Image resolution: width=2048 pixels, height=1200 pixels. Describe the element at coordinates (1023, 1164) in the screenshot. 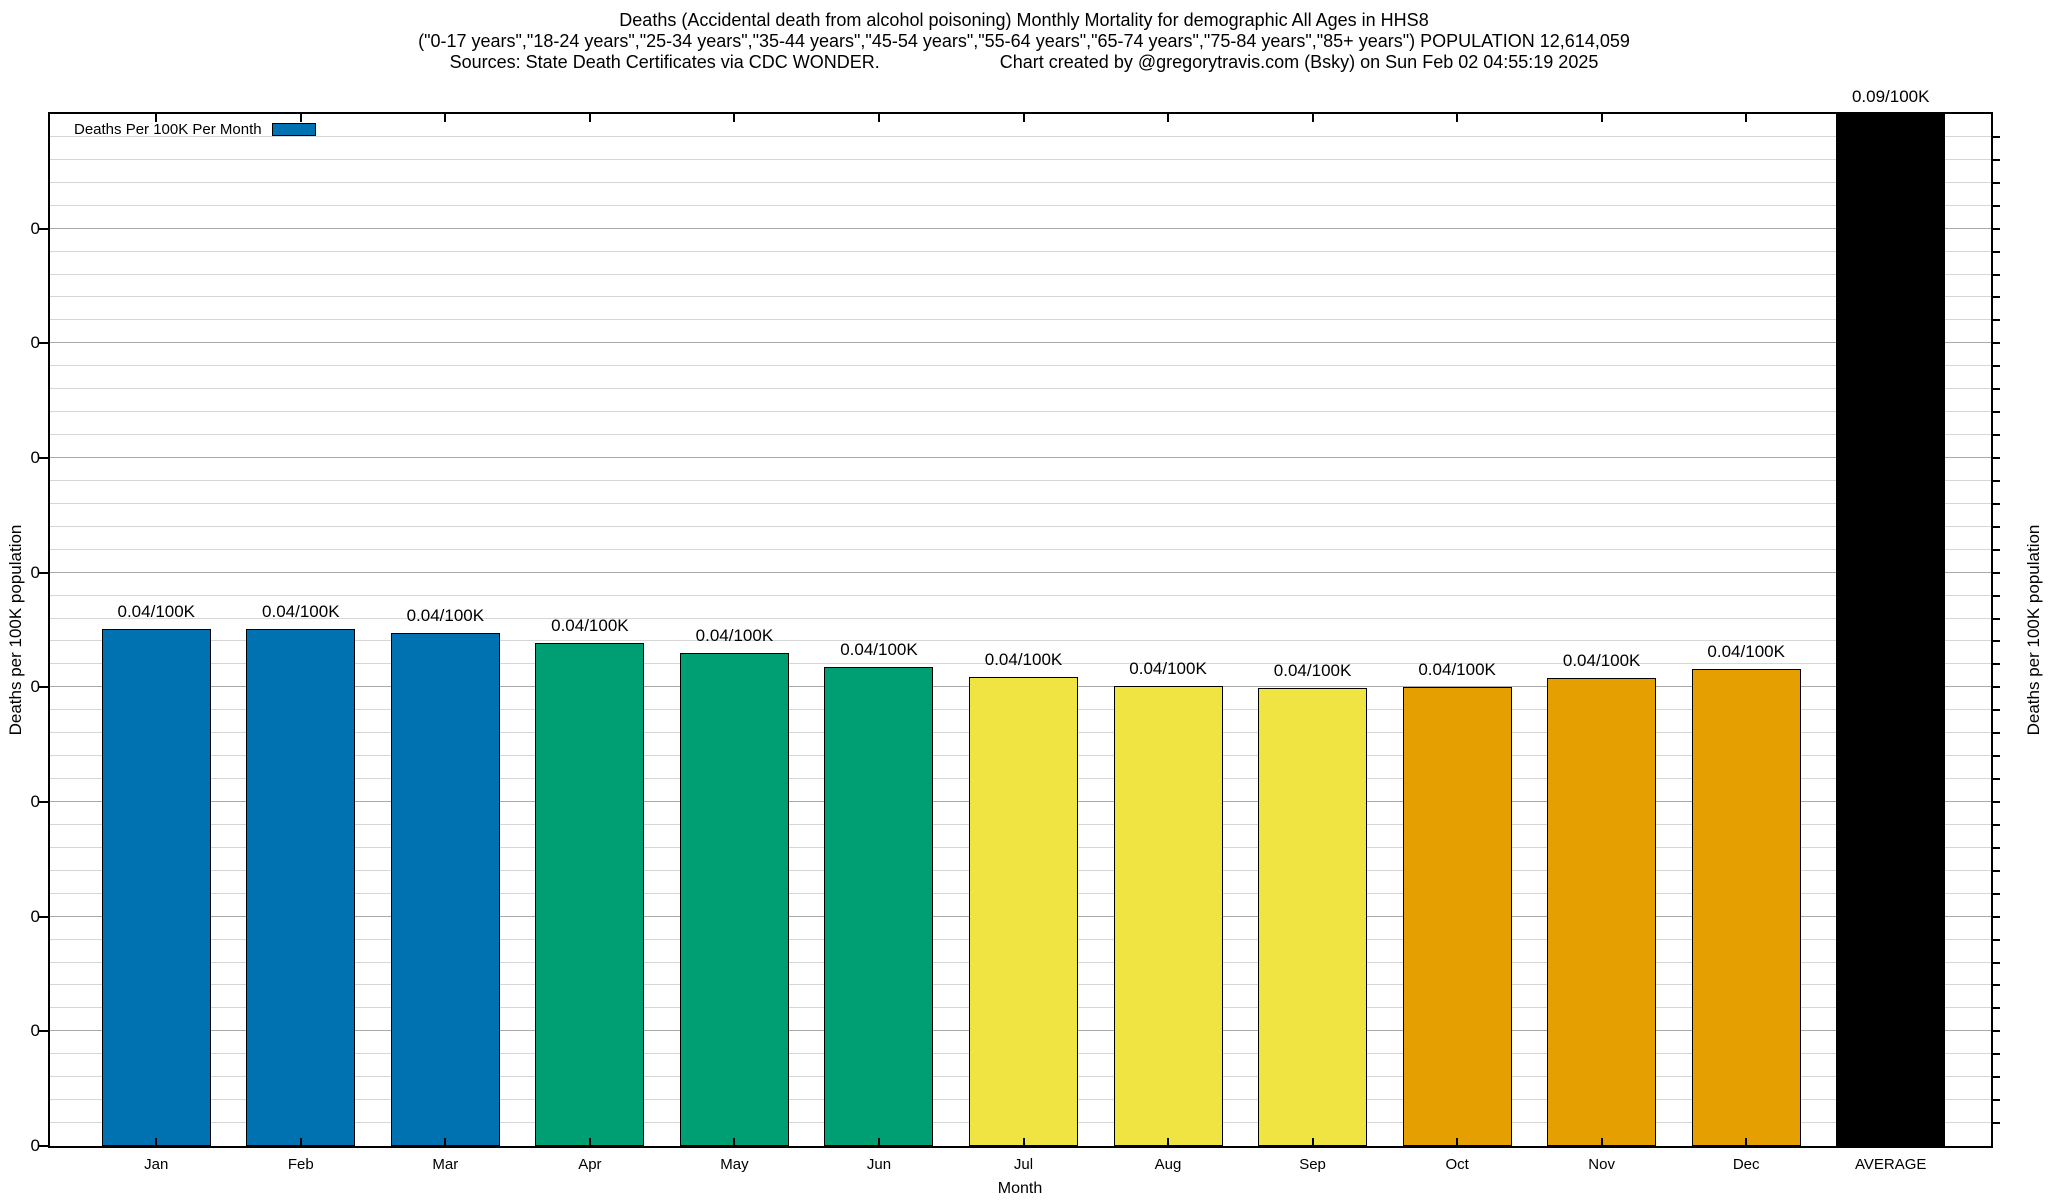

I see `x-axis-tick-label-jul: Jul` at that location.